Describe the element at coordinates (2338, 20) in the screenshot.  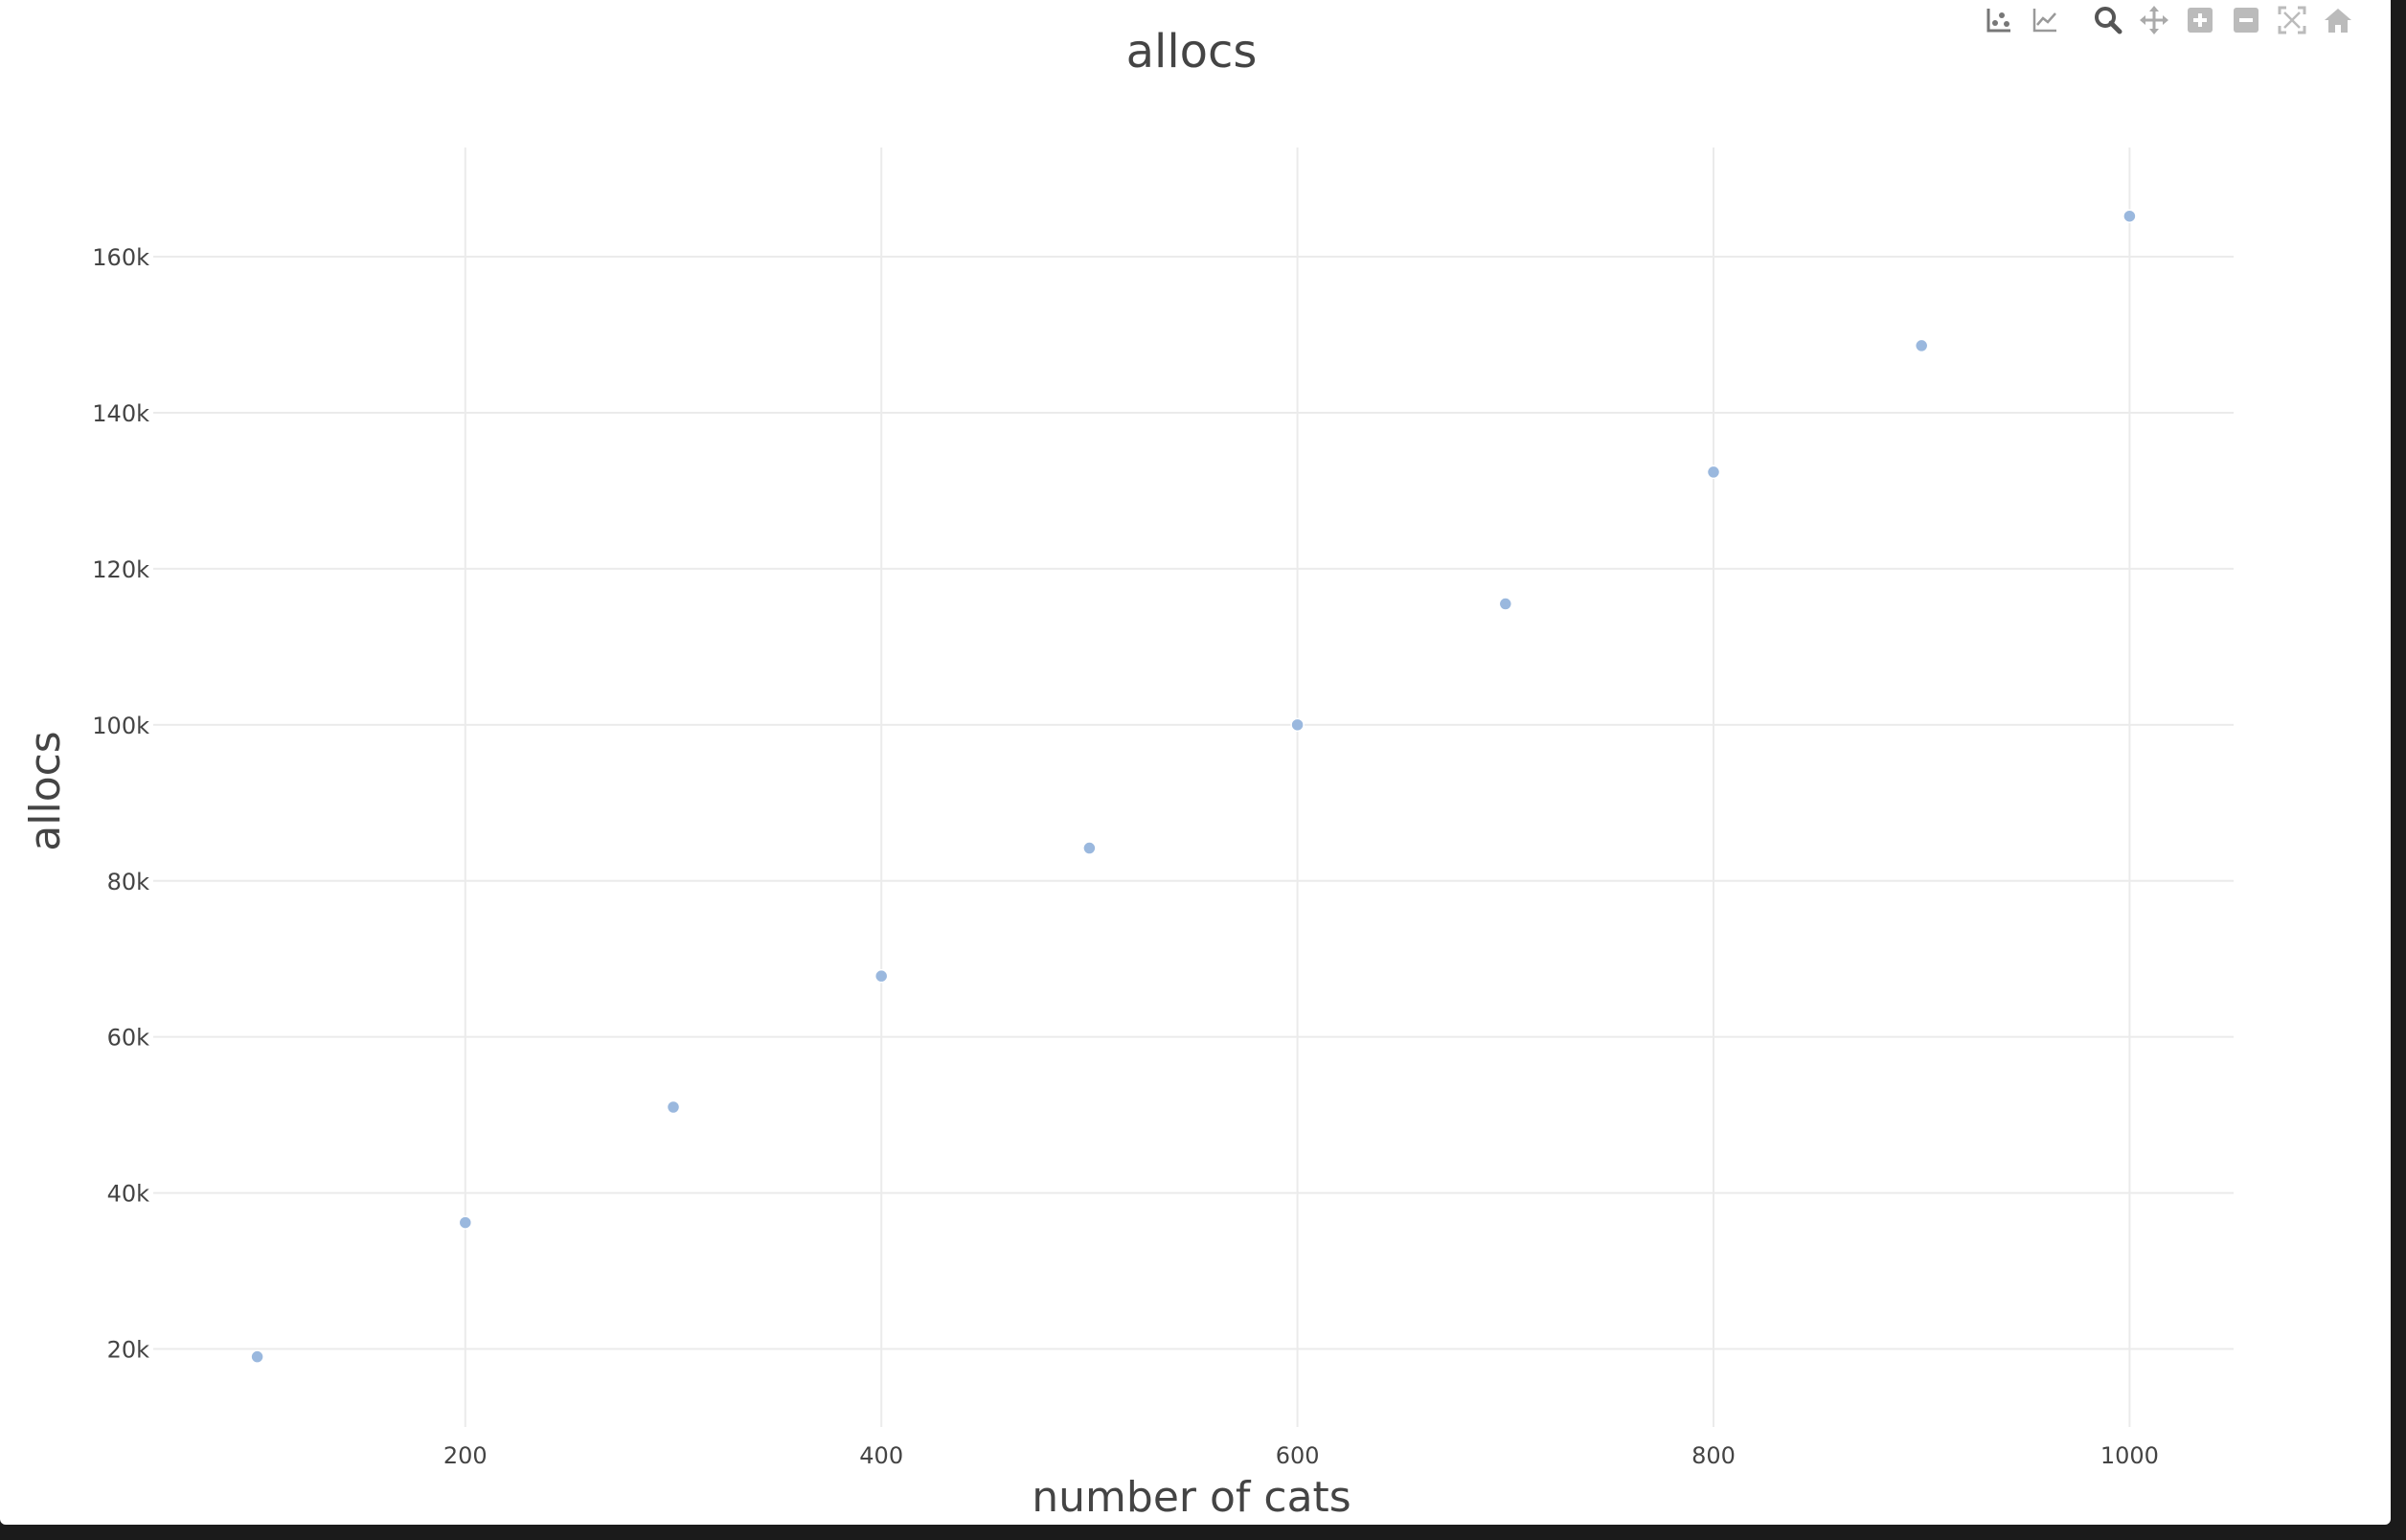
I see `reset-axes-icon` at that location.